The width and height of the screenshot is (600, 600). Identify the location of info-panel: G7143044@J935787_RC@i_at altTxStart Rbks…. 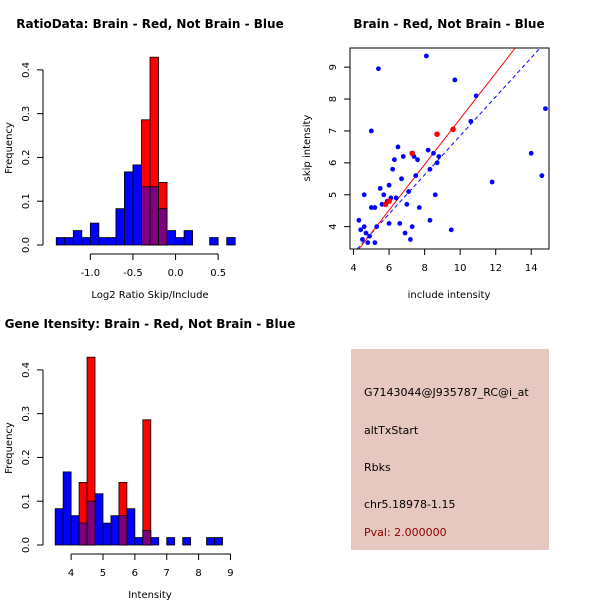
(450, 449).